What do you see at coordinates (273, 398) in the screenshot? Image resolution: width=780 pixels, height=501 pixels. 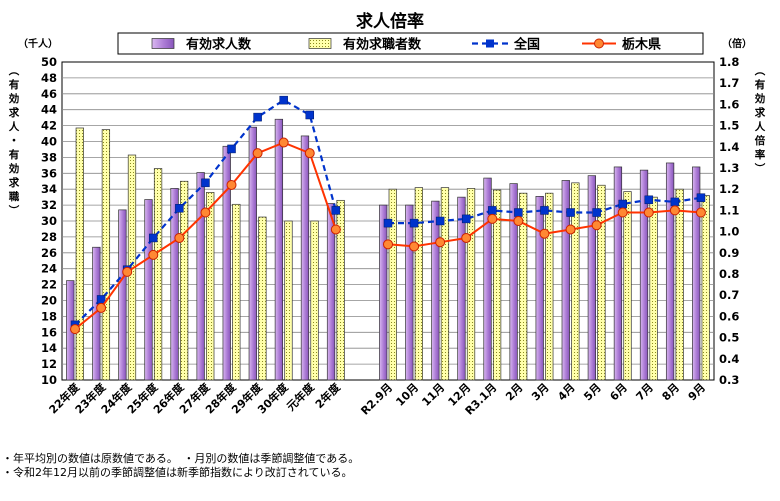 I see `x-tick-label: 30年度` at bounding box center [273, 398].